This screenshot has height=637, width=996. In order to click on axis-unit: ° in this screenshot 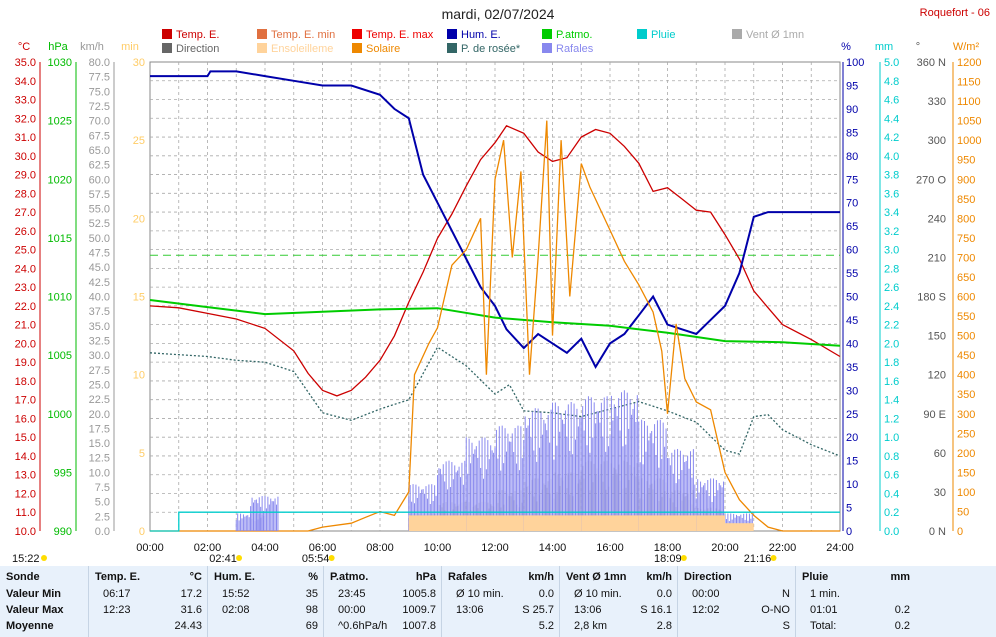, I will do `click(918, 47)`.